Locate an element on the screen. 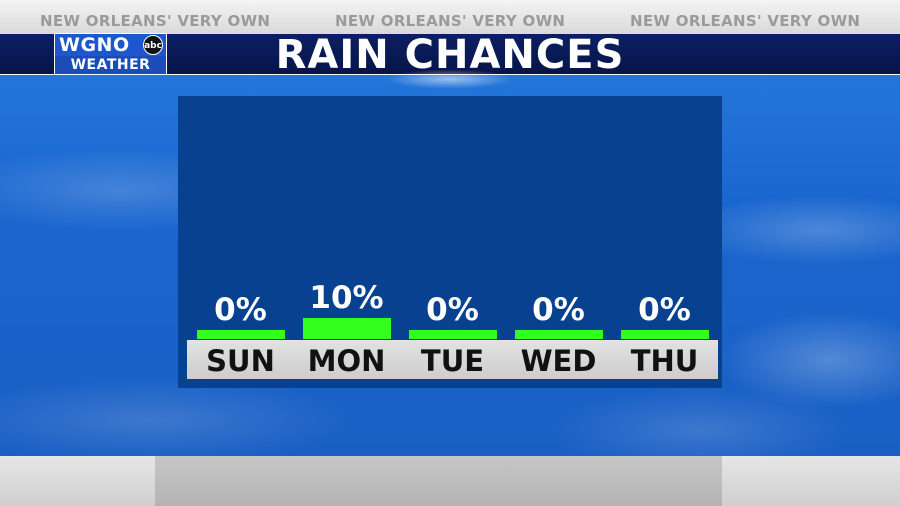 Image resolution: width=900 pixels, height=506 pixels. day-label-wed: WED is located at coordinates (558, 361).